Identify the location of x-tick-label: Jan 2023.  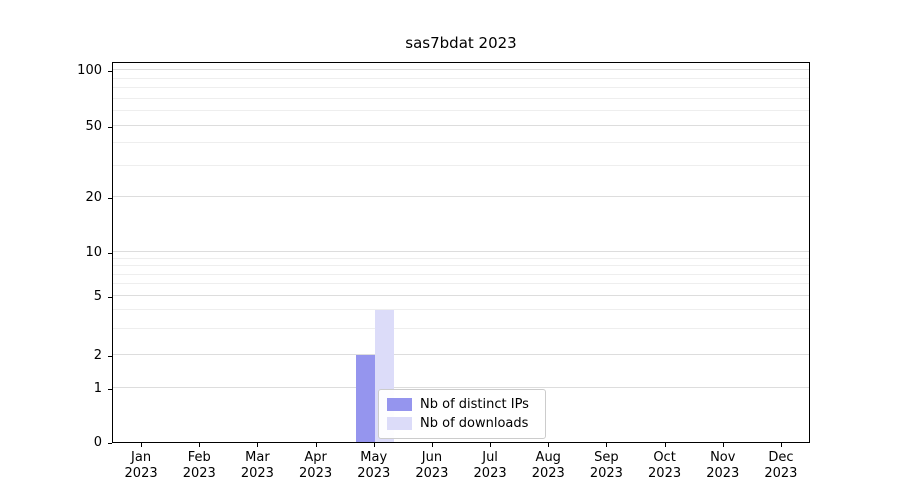
(141, 466).